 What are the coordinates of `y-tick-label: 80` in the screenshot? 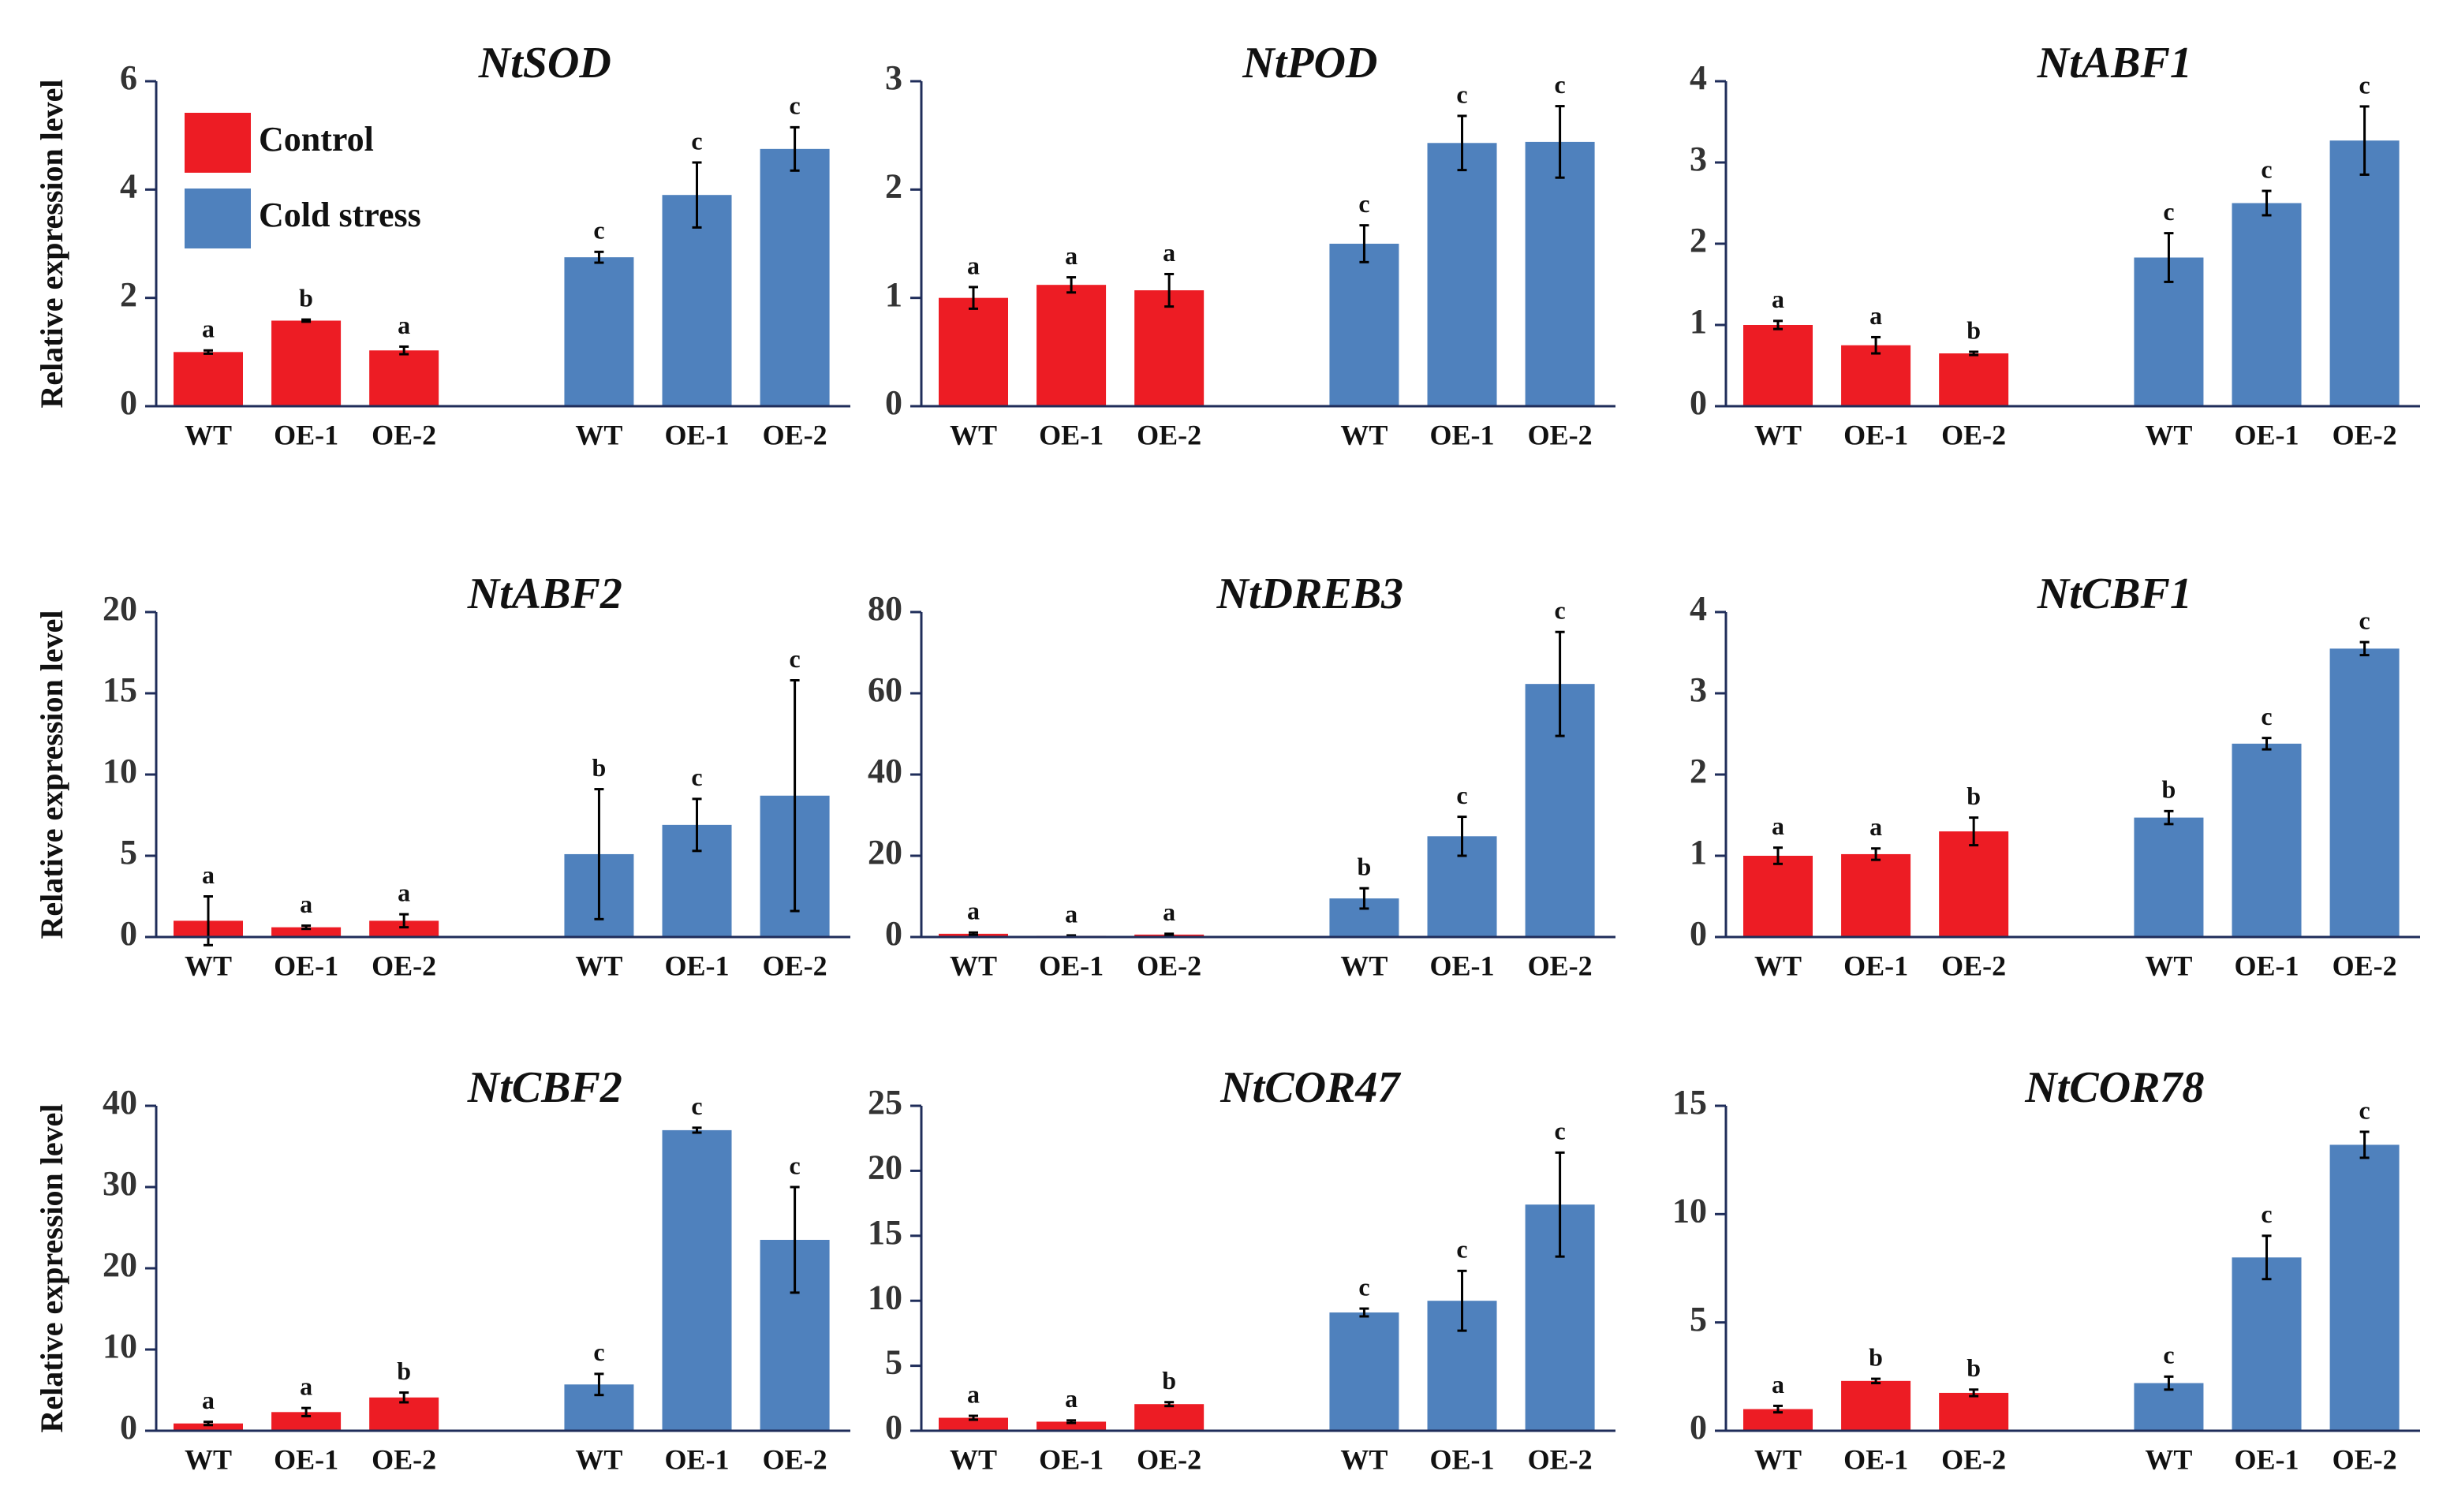 It's located at (885, 608).